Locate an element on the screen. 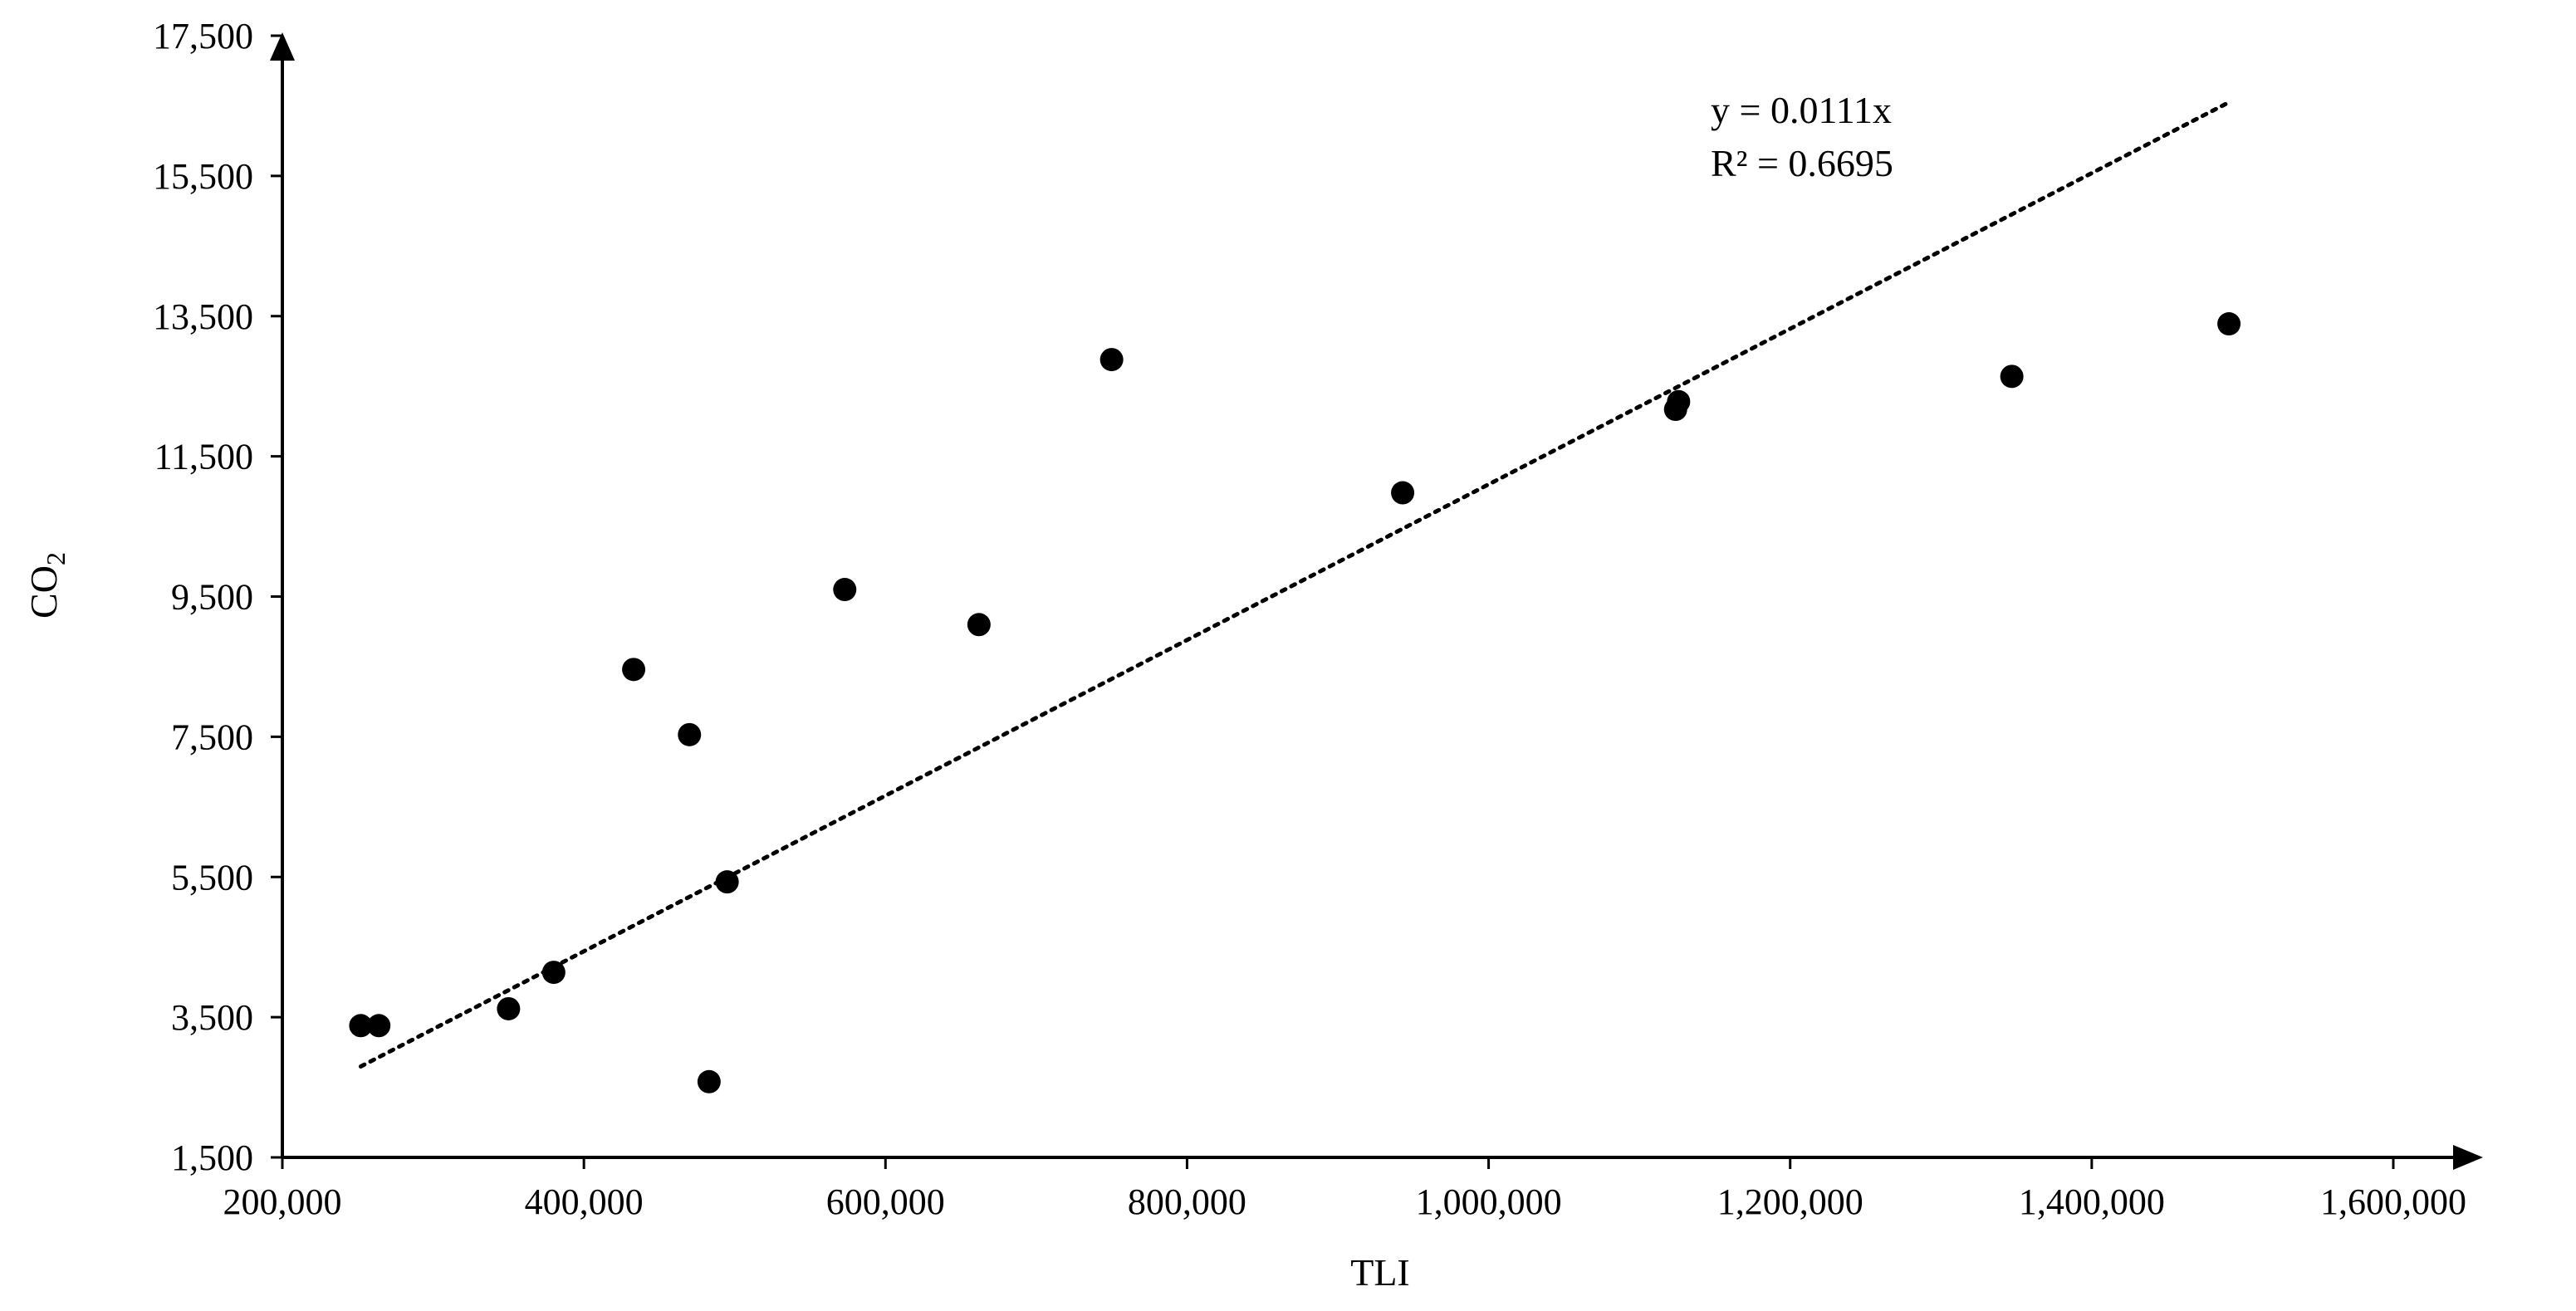  x-tick-label: 800,000 is located at coordinates (1187, 1202).